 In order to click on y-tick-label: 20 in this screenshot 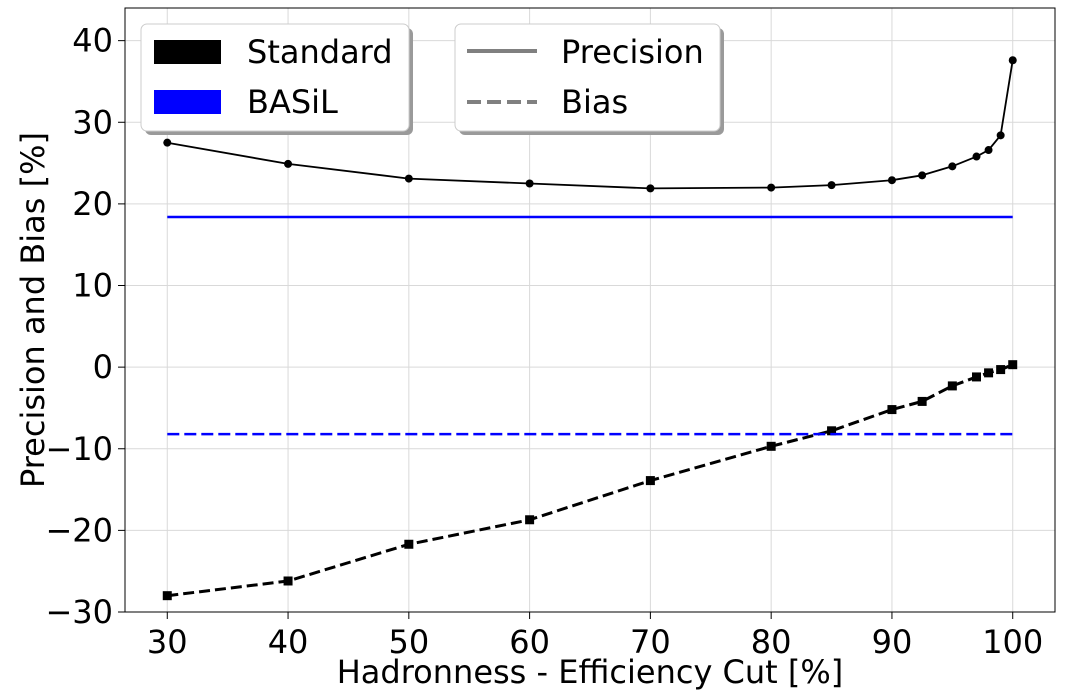, I will do `click(92, 204)`.